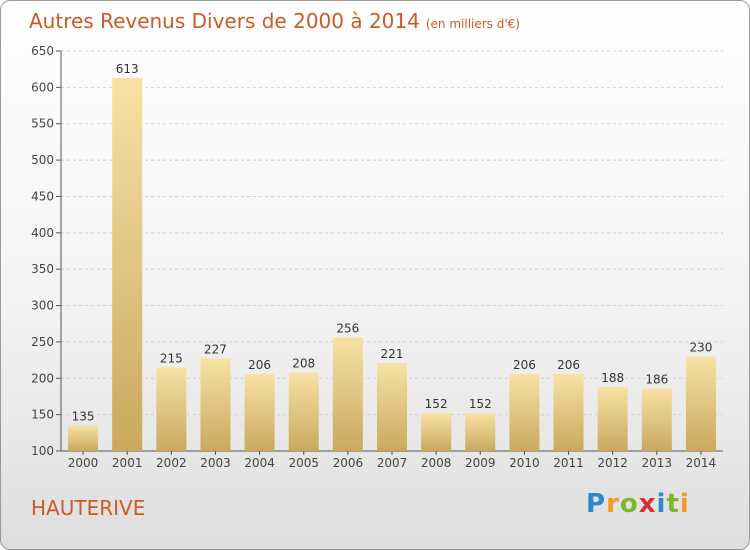 This screenshot has height=550, width=750. What do you see at coordinates (596, 504) in the screenshot?
I see `logo-letter: P` at bounding box center [596, 504].